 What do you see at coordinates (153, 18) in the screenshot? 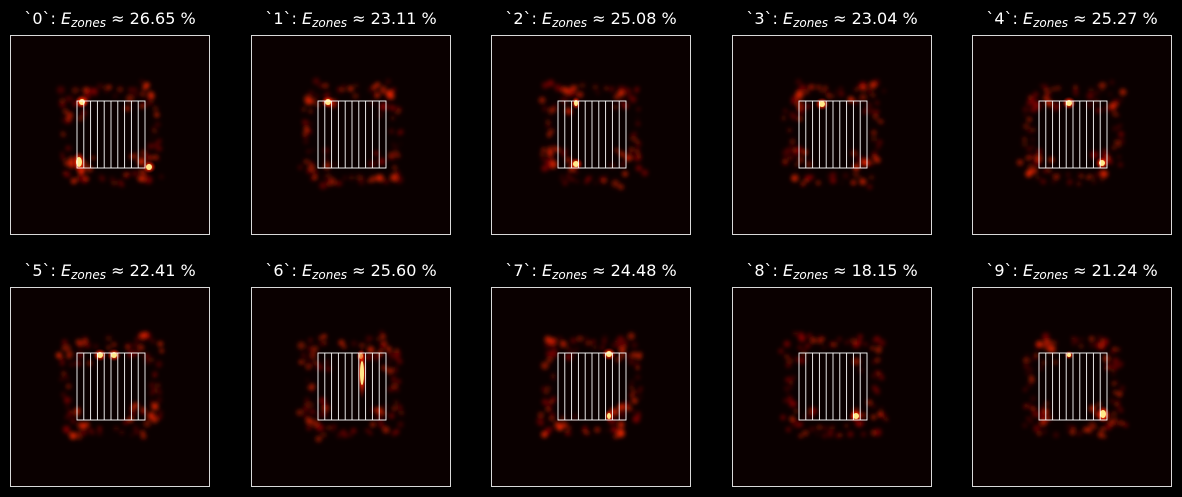
I see `energy-value: 26.65` at bounding box center [153, 18].